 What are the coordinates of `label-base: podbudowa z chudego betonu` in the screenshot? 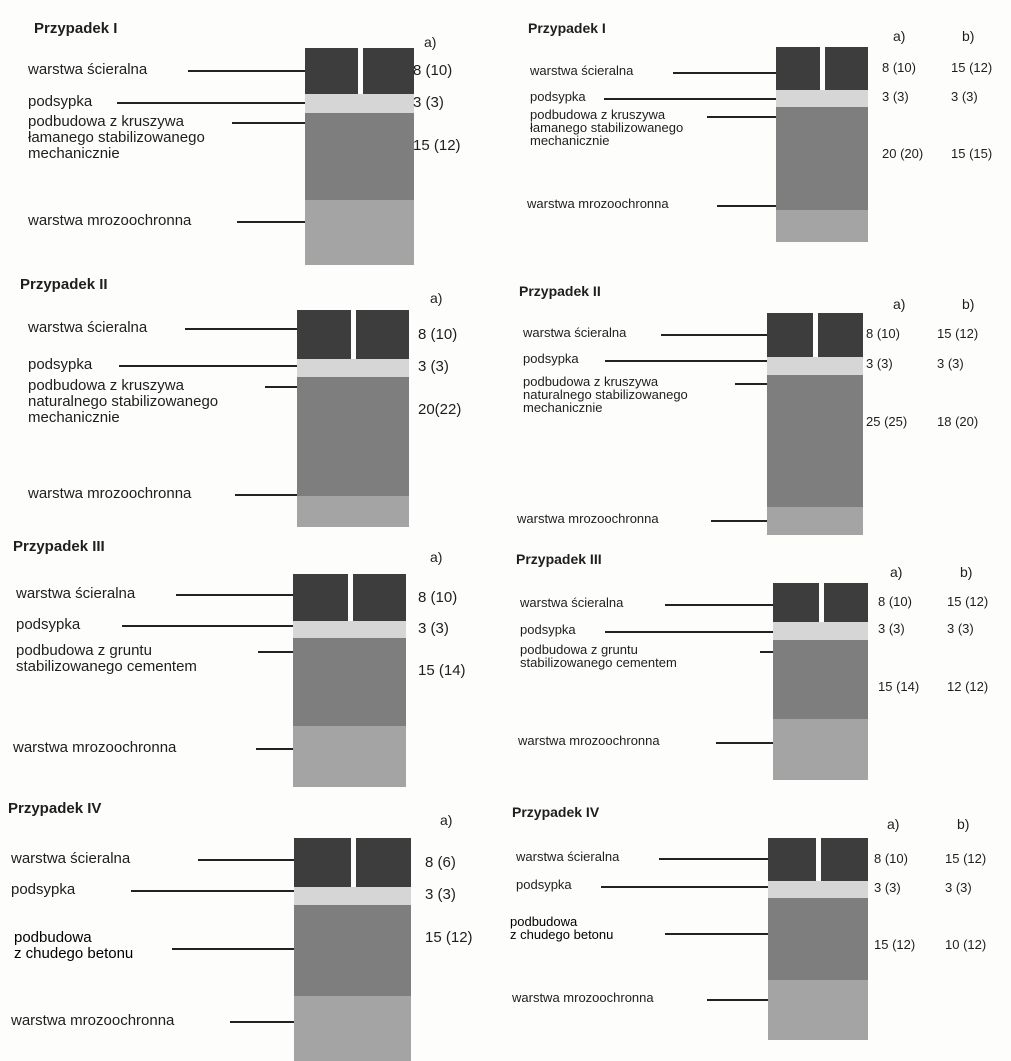 It's located at (561, 928).